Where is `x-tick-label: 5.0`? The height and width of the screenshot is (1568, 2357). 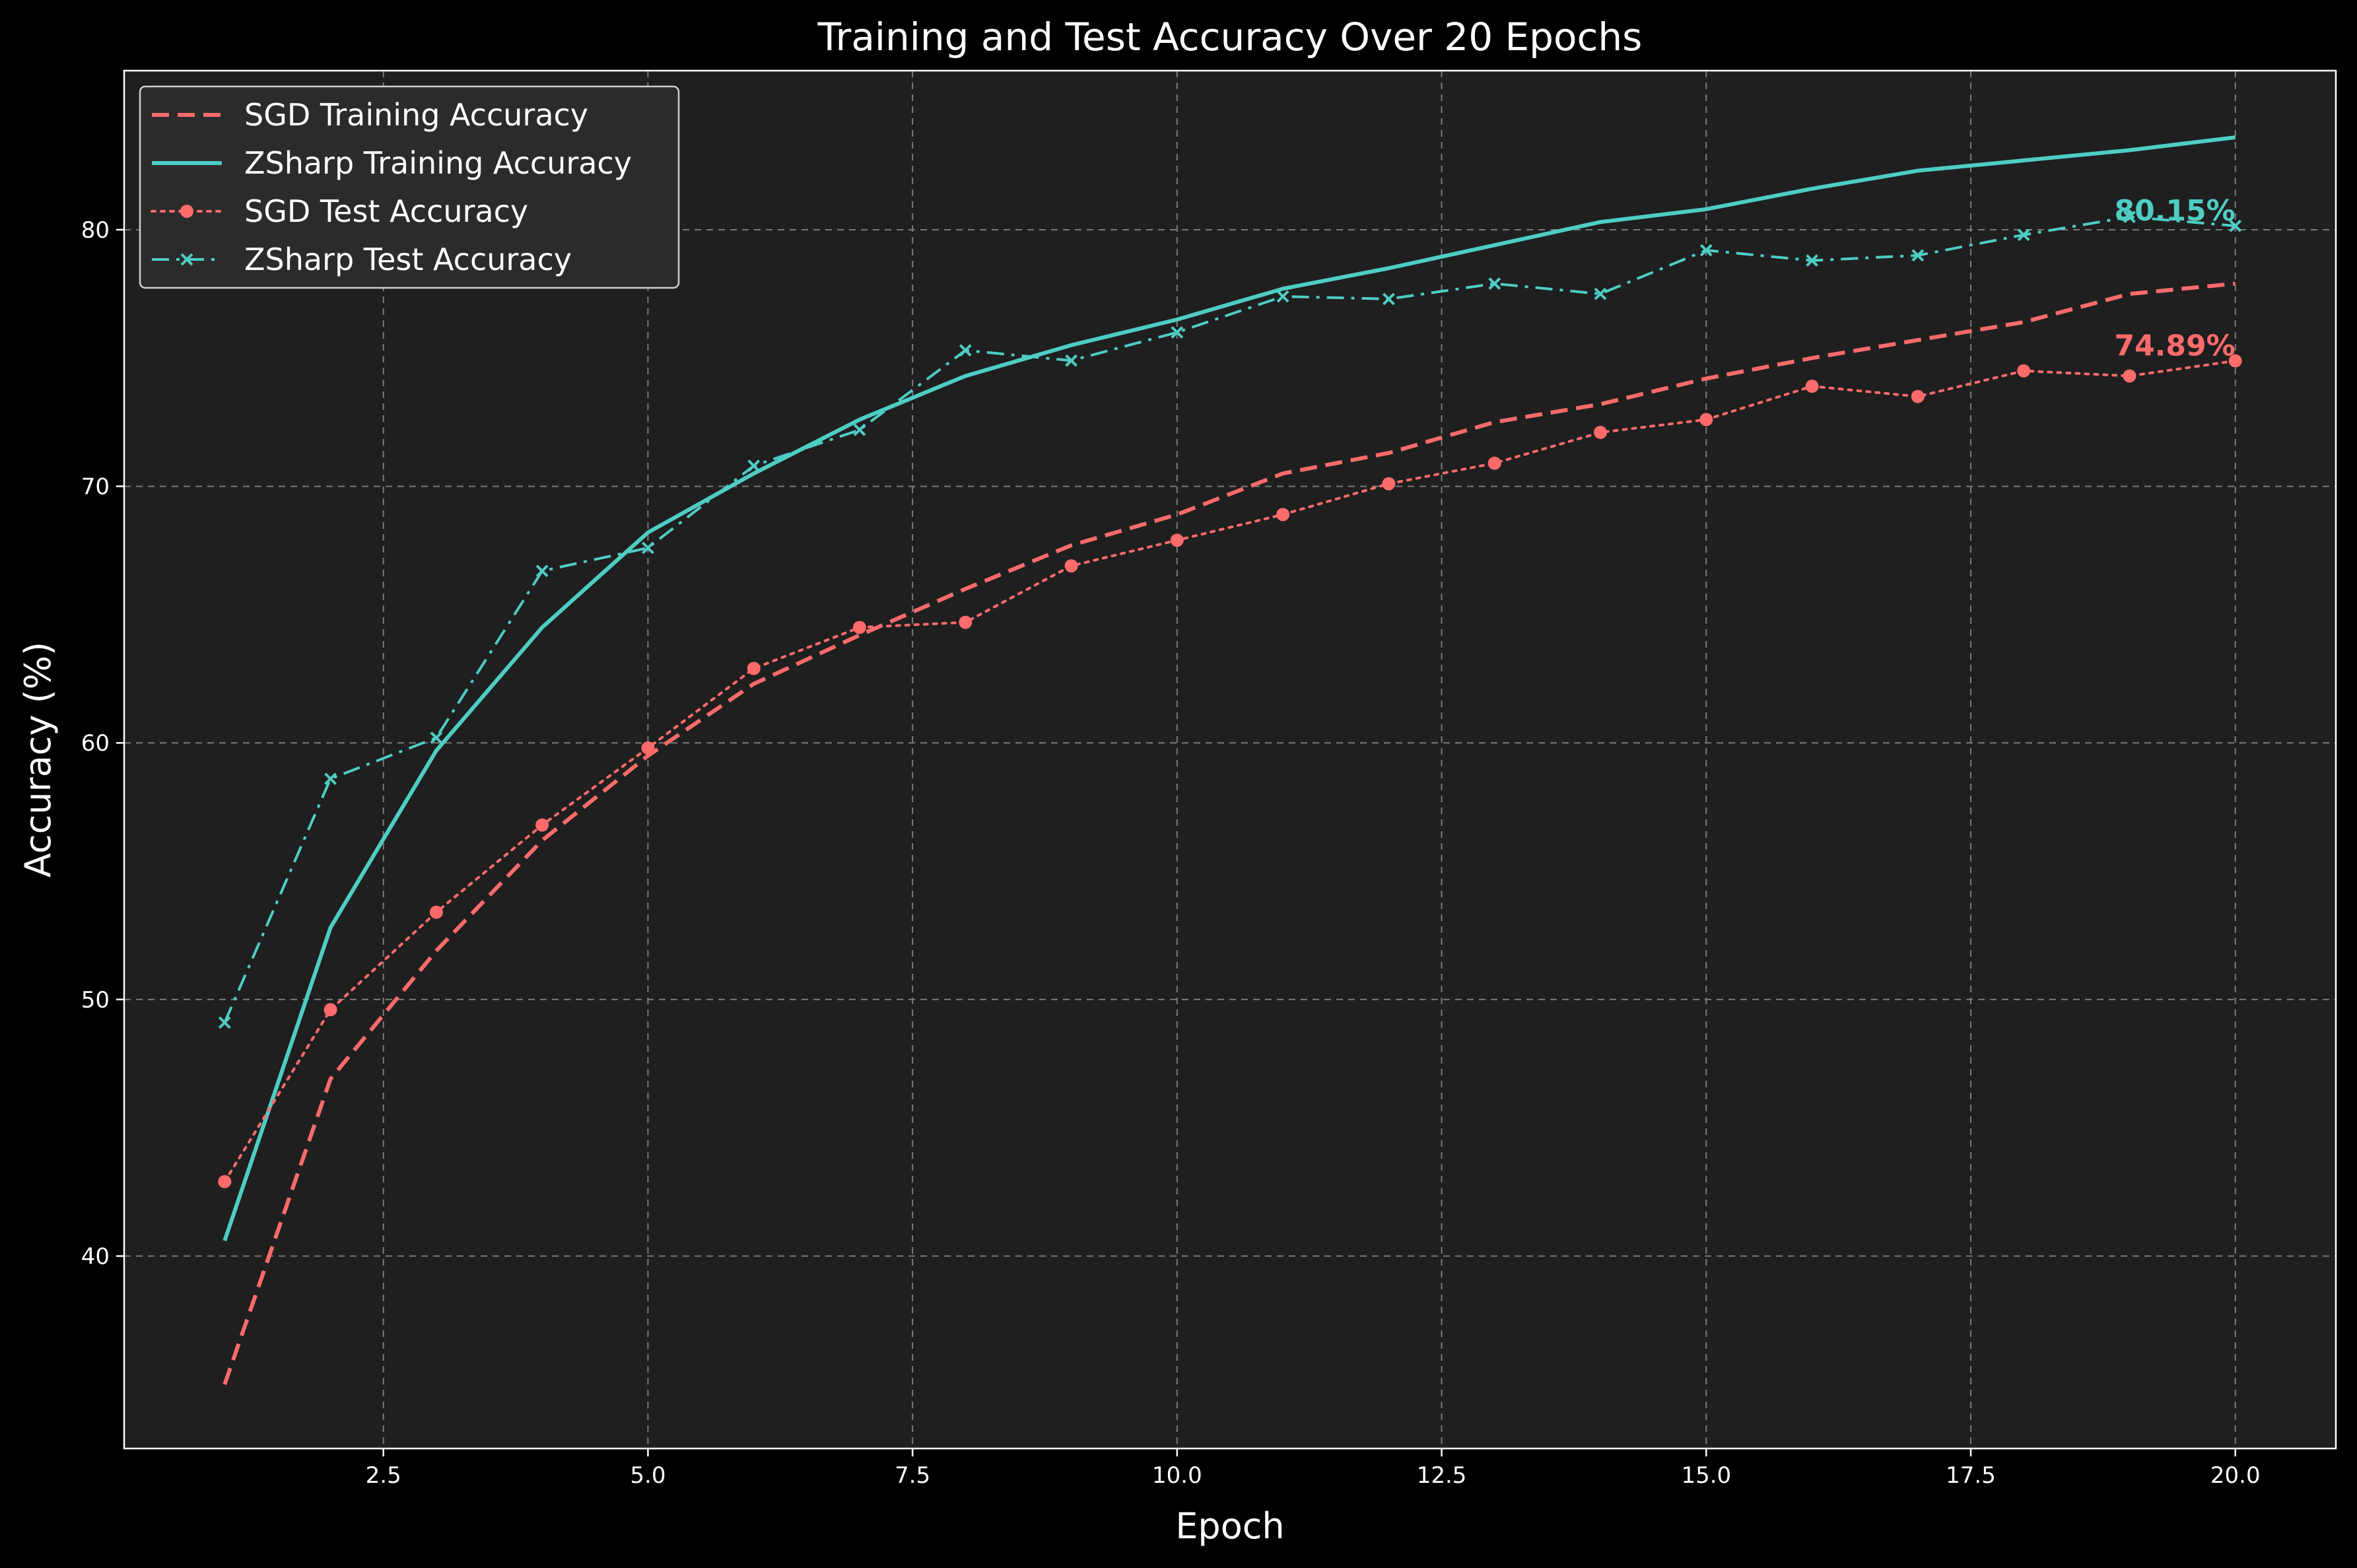 x-tick-label: 5.0 is located at coordinates (648, 1475).